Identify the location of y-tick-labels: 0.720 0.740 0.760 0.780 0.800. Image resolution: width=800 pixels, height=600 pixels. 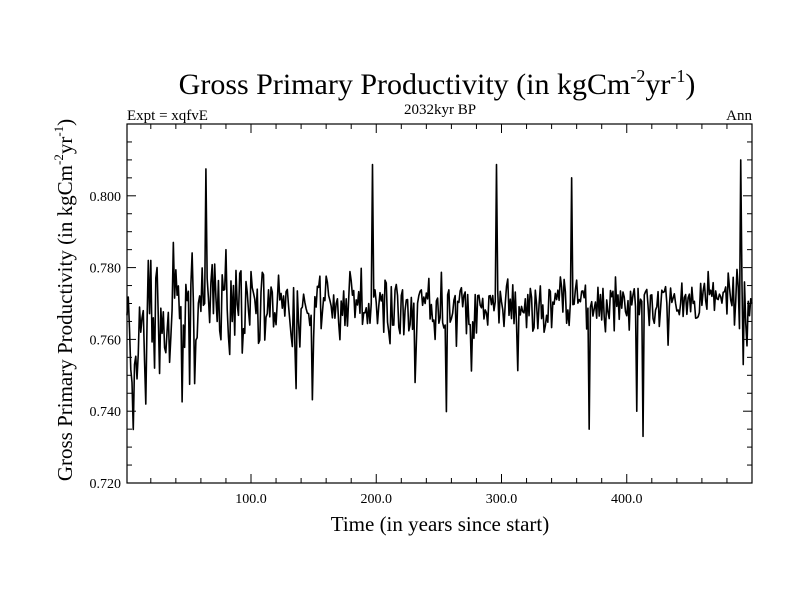
(106, 341).